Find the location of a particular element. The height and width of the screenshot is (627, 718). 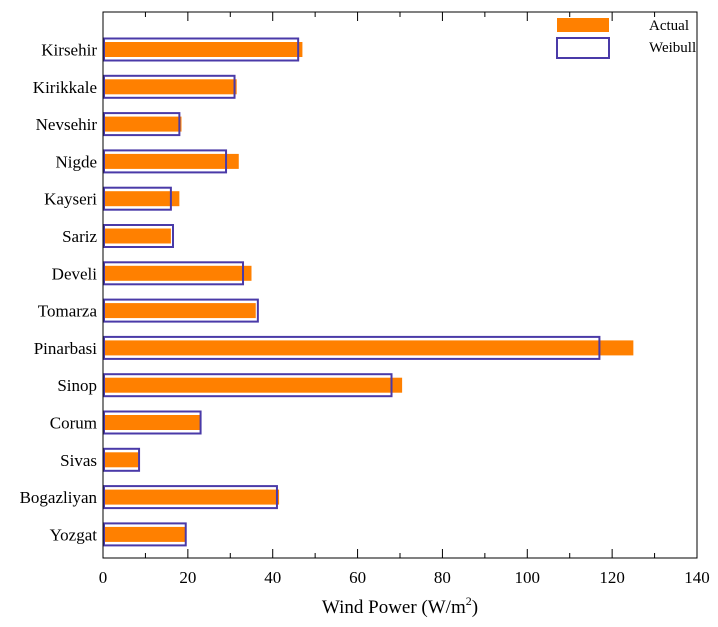

x-tick-label: 100 is located at coordinates (528, 577).